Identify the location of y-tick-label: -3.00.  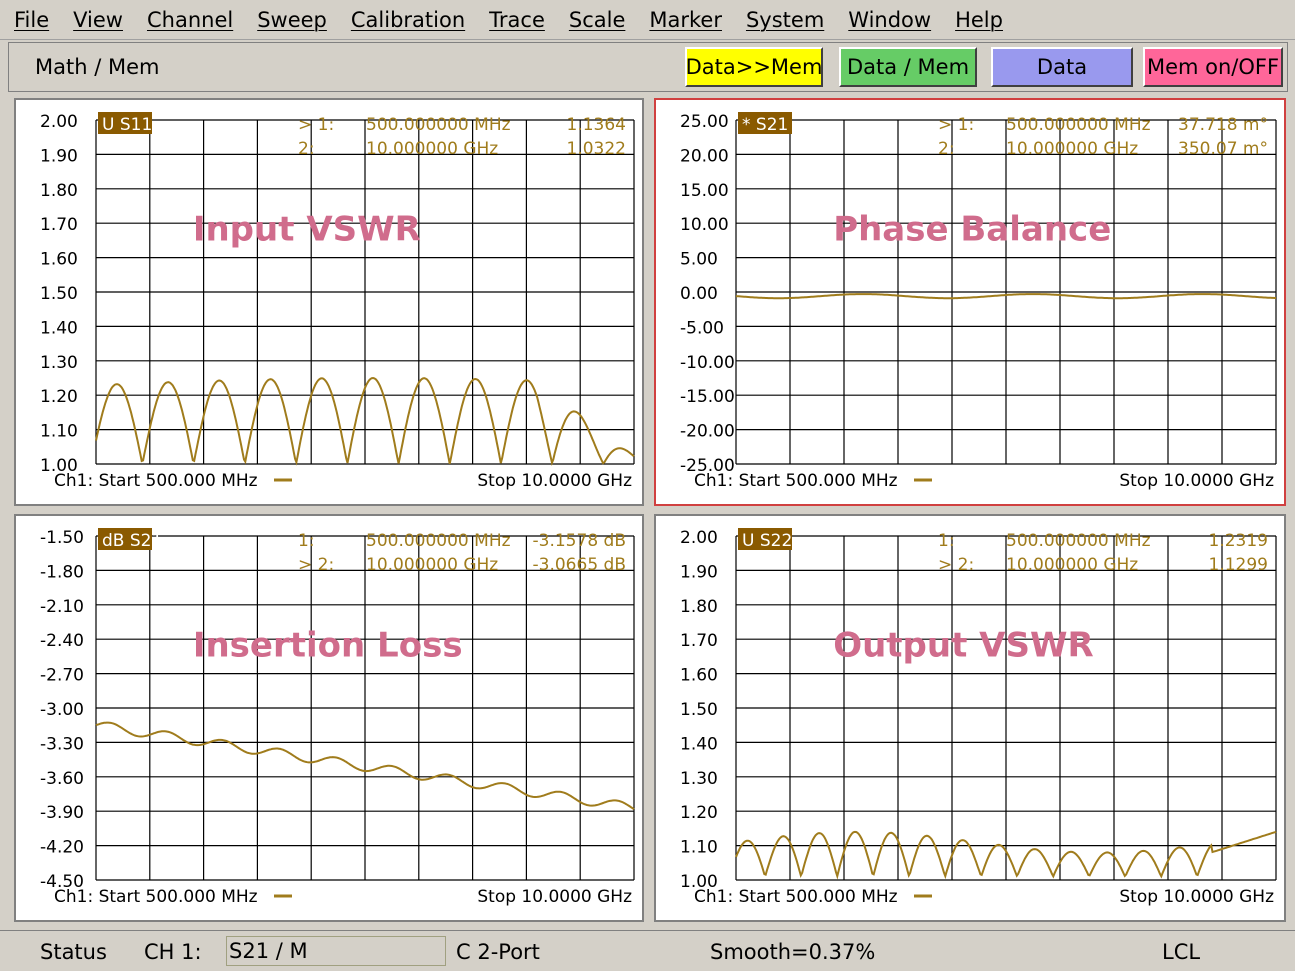
(62, 710).